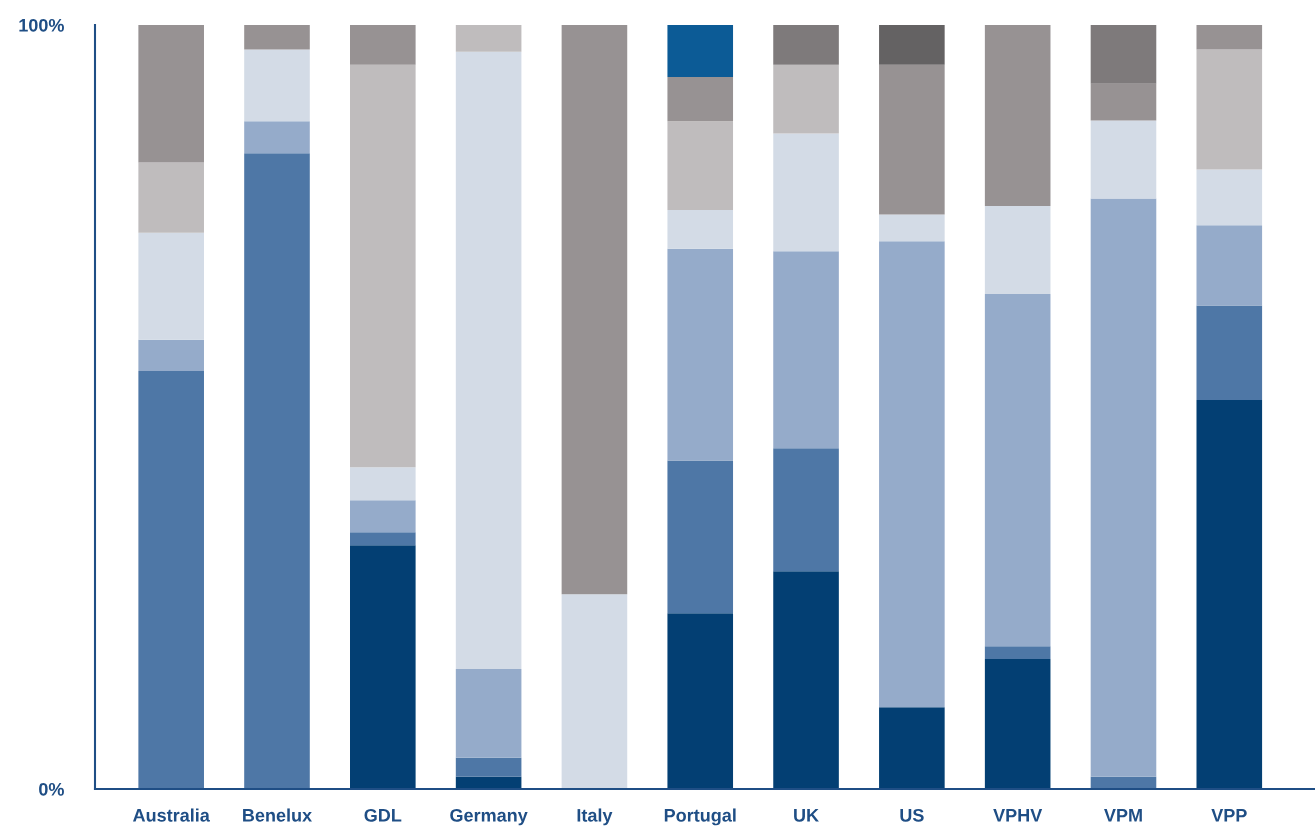 Image resolution: width=1315 pixels, height=830 pixels. What do you see at coordinates (700, 817) in the screenshot?
I see `x-tick-label: Portugal` at bounding box center [700, 817].